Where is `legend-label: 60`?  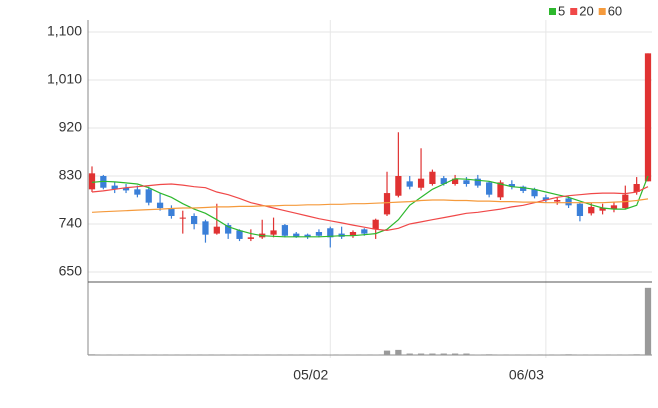
legend-label: 60 is located at coordinates (615, 10).